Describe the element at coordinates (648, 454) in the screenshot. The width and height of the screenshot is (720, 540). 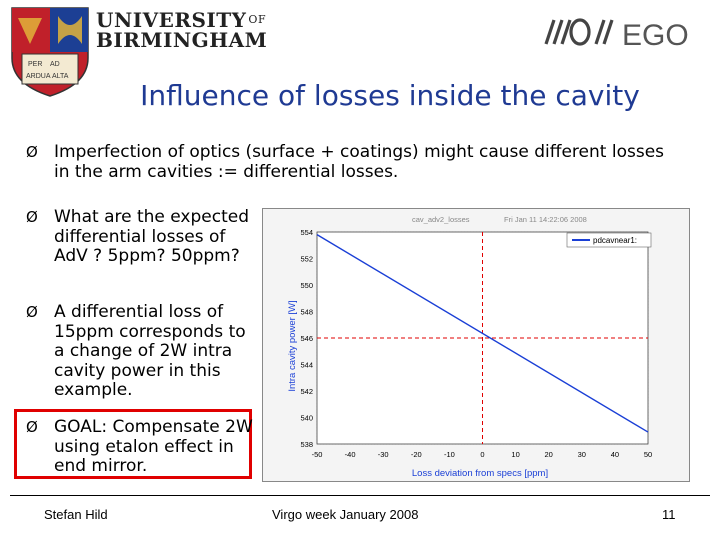
I see `x-tick-label: 50` at that location.